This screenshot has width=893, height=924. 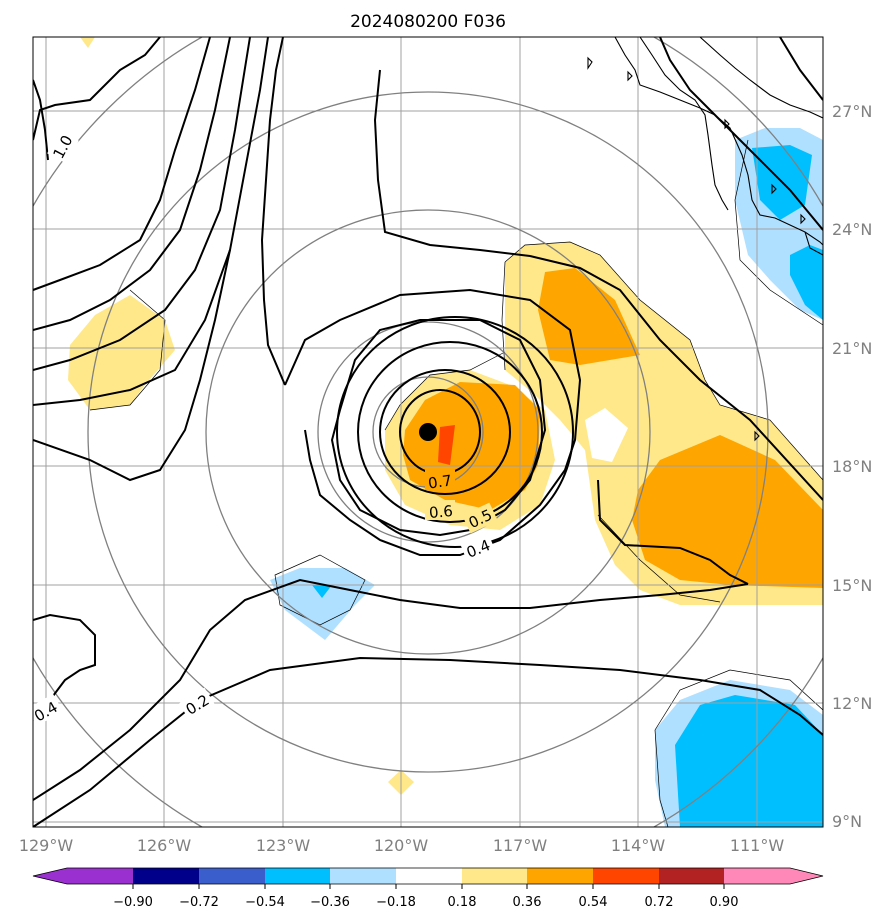 I want to click on colorbar-tick-label: 0.18, so click(x=462, y=902).